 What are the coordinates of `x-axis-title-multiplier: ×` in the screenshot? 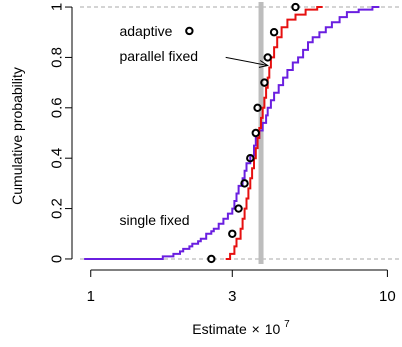 It's located at (256, 329).